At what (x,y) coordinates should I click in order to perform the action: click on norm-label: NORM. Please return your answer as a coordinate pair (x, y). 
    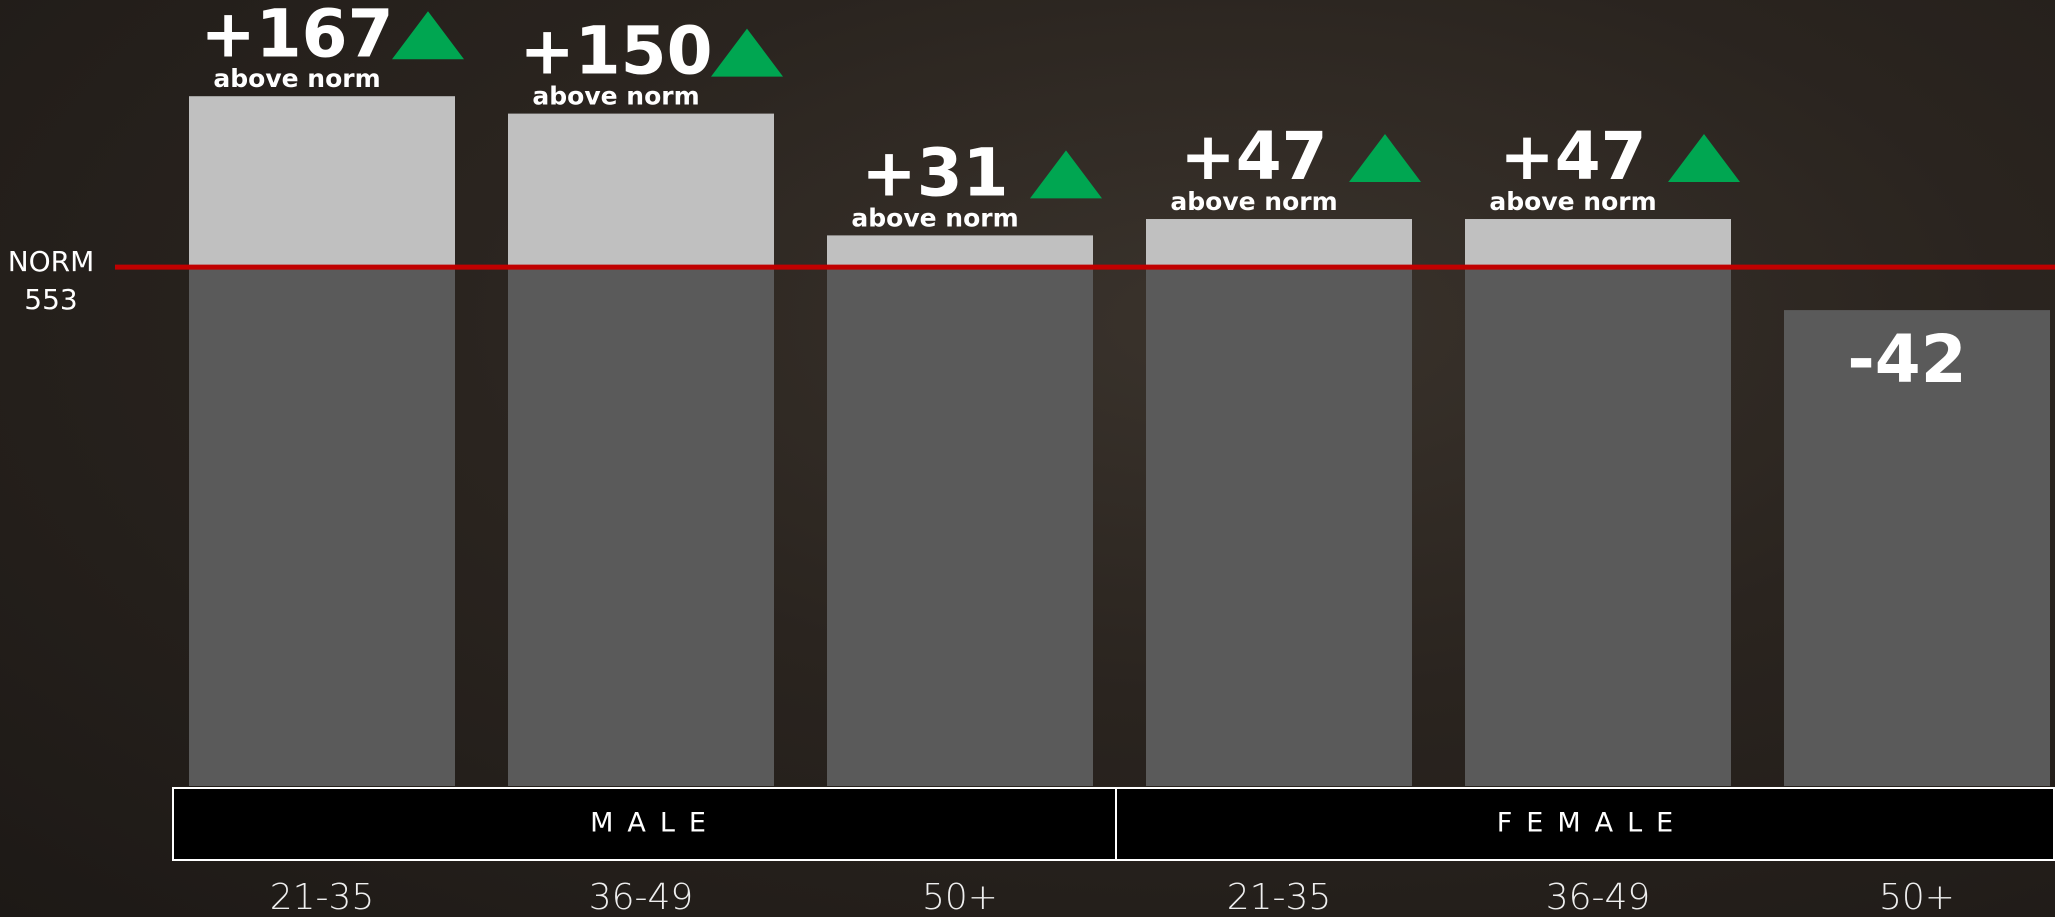
    Looking at the image, I should click on (51, 261).